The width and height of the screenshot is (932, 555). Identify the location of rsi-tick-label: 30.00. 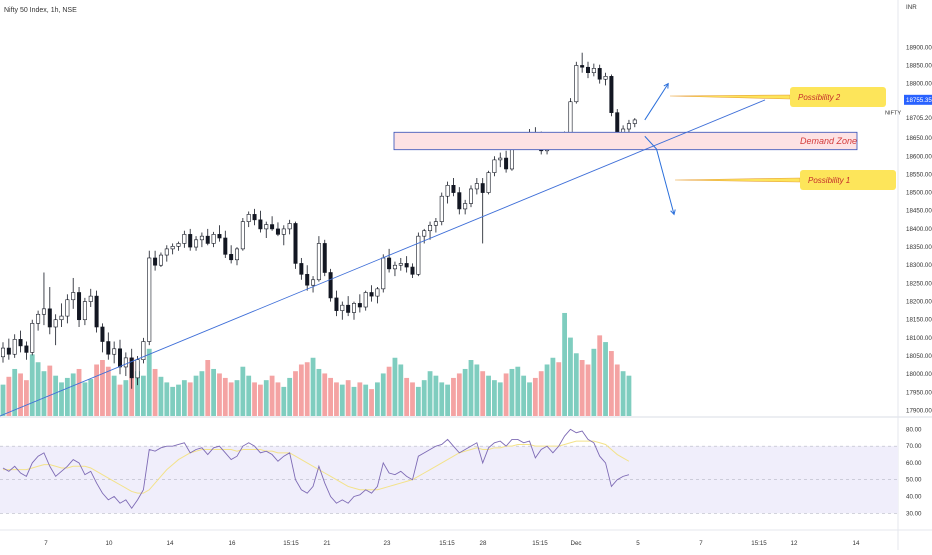
(914, 513).